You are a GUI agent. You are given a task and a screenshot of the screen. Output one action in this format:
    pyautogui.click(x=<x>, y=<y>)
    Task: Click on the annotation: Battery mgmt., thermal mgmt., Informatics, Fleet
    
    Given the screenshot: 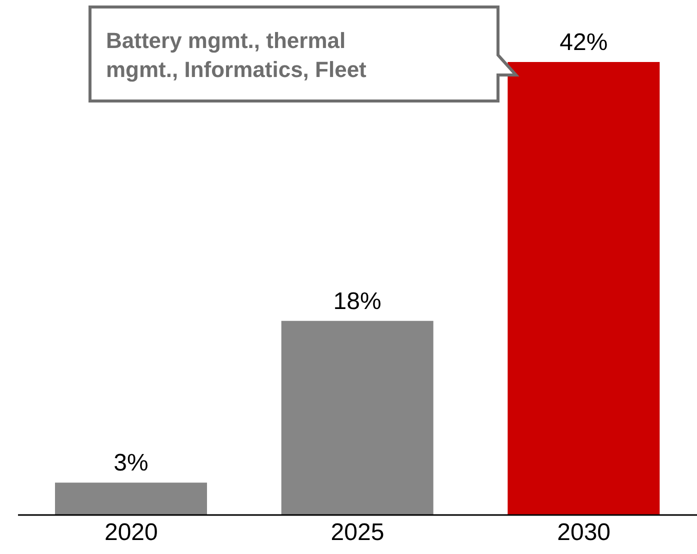 What is the action you would take?
    pyautogui.click(x=237, y=55)
    